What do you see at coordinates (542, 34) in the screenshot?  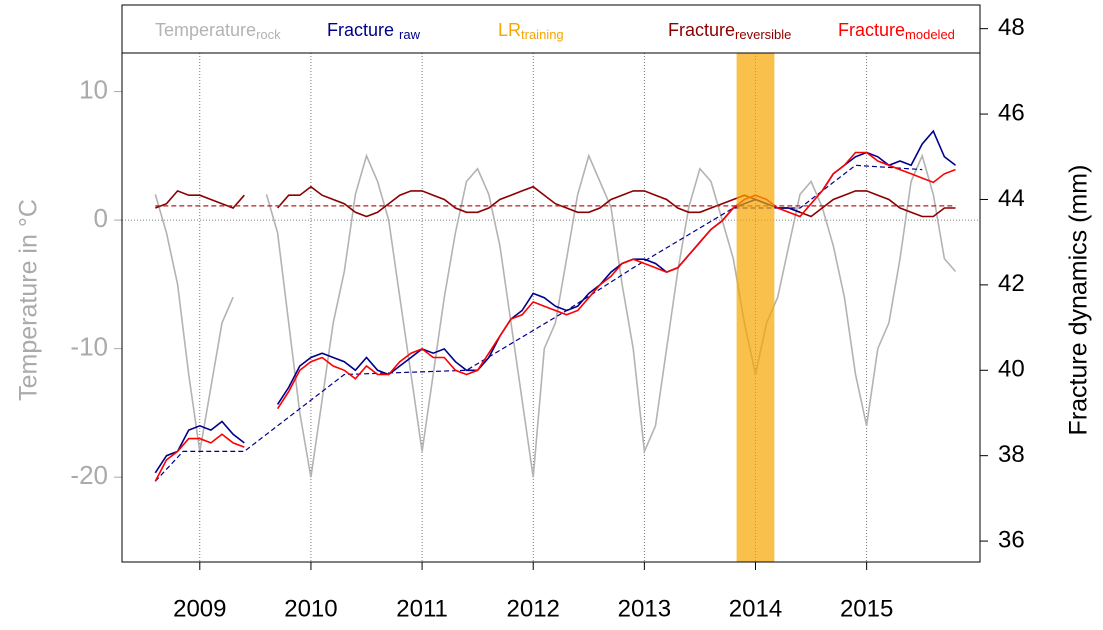 I see `legend-subscript: training` at bounding box center [542, 34].